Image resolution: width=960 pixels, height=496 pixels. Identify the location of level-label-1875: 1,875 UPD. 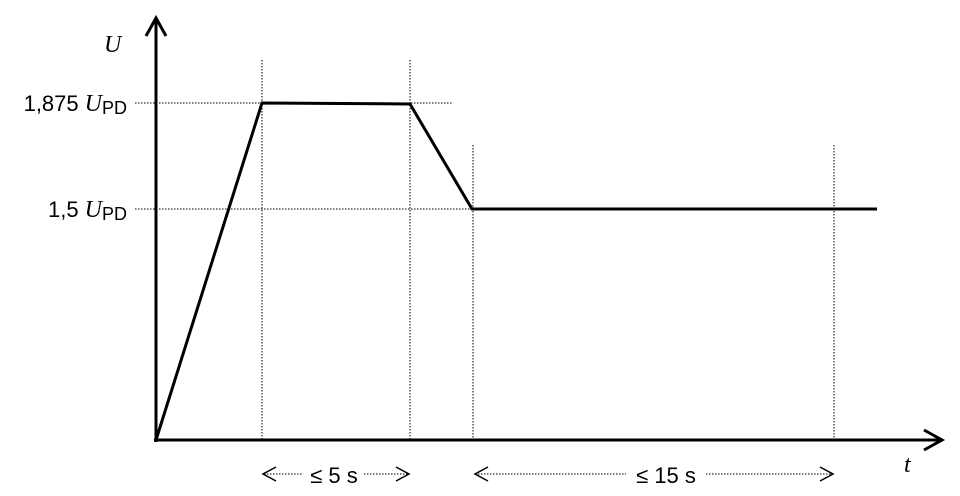
(75, 104).